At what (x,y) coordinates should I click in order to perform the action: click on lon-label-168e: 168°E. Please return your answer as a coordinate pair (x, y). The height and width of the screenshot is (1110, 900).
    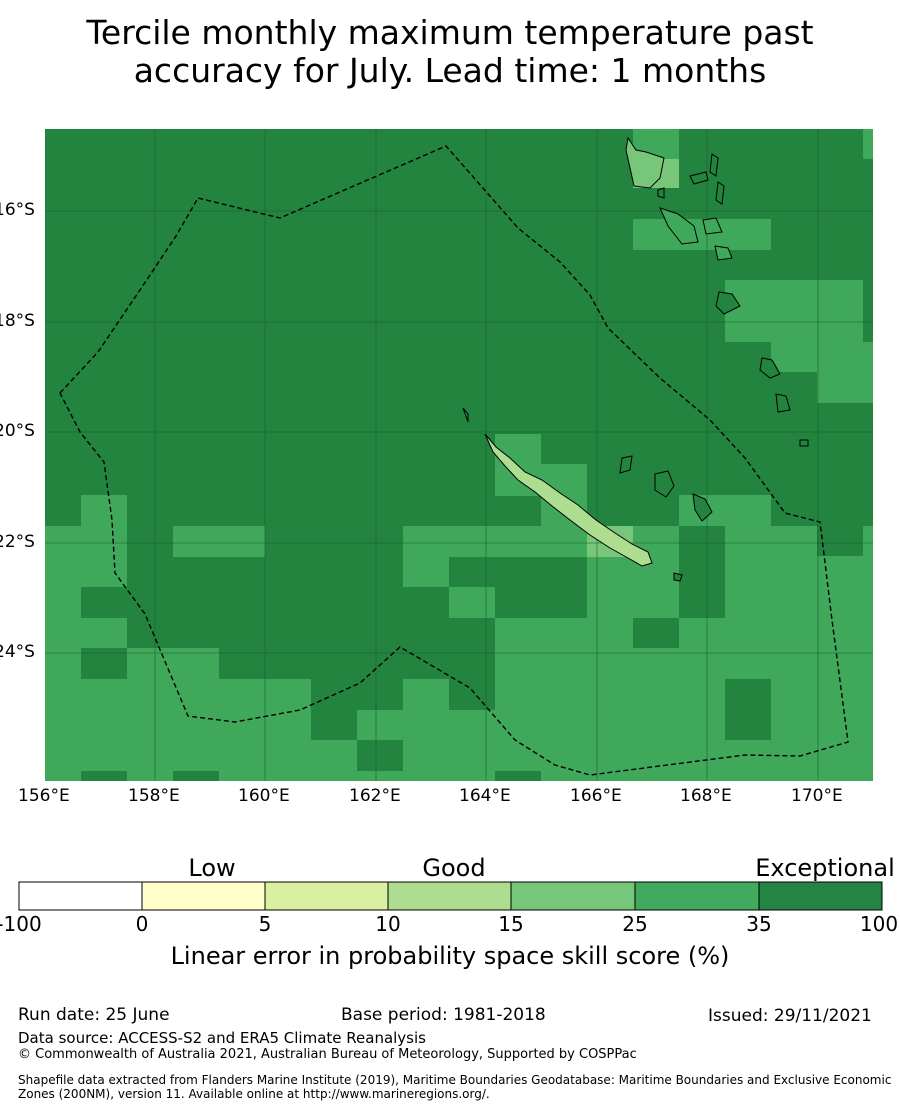
    Looking at the image, I should click on (706, 796).